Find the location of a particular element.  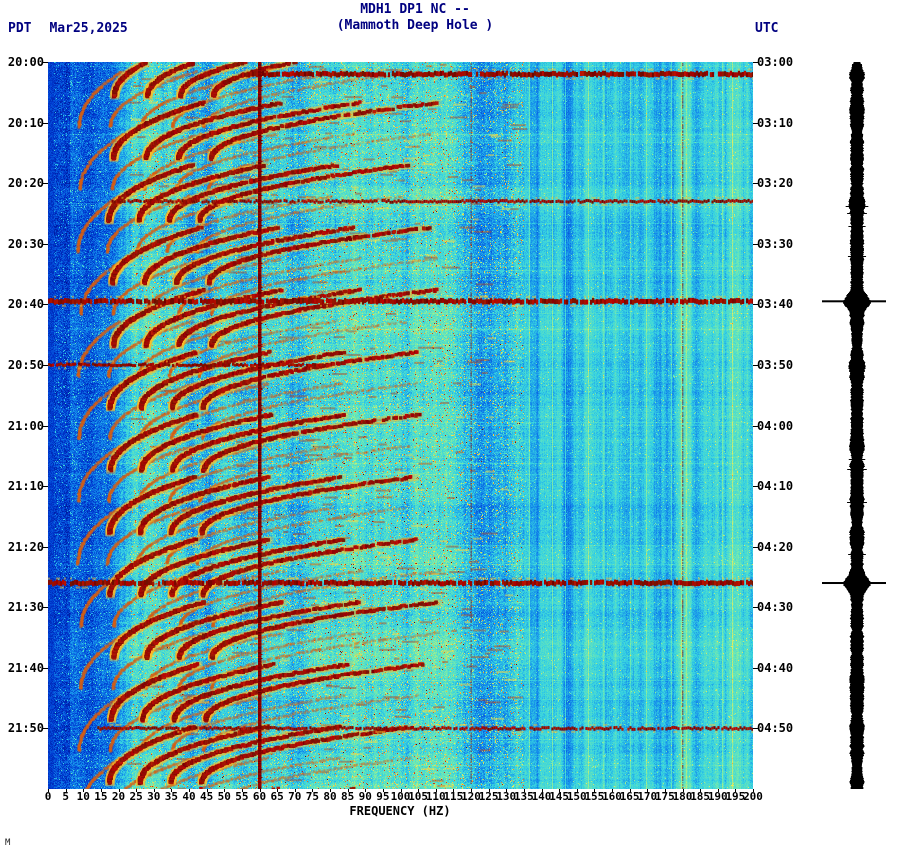

left-time-label: 20:00 is located at coordinates (25, 62).